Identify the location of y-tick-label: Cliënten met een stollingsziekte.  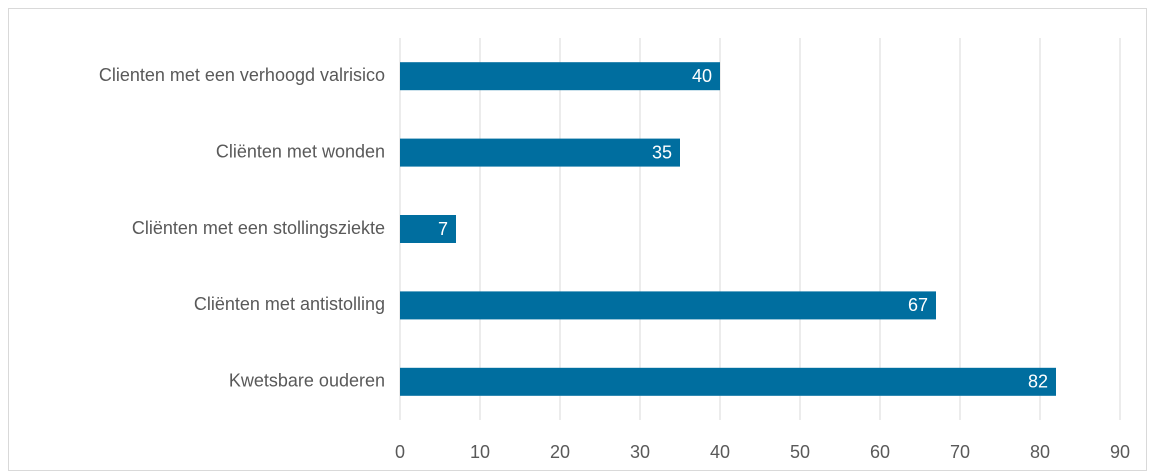
(258, 228).